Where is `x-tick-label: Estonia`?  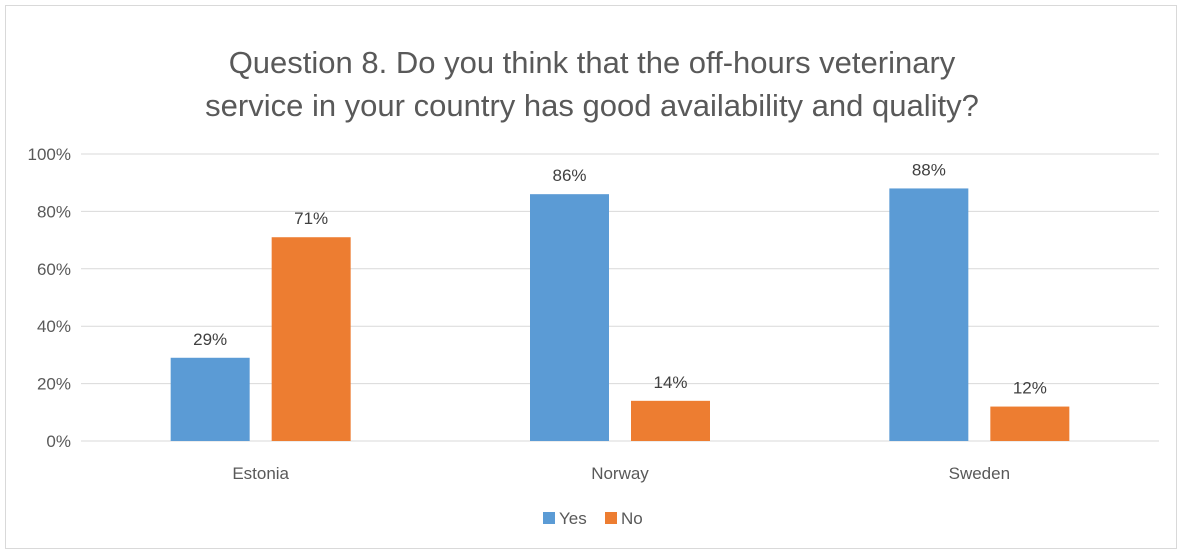
x-tick-label: Estonia is located at coordinates (260, 473).